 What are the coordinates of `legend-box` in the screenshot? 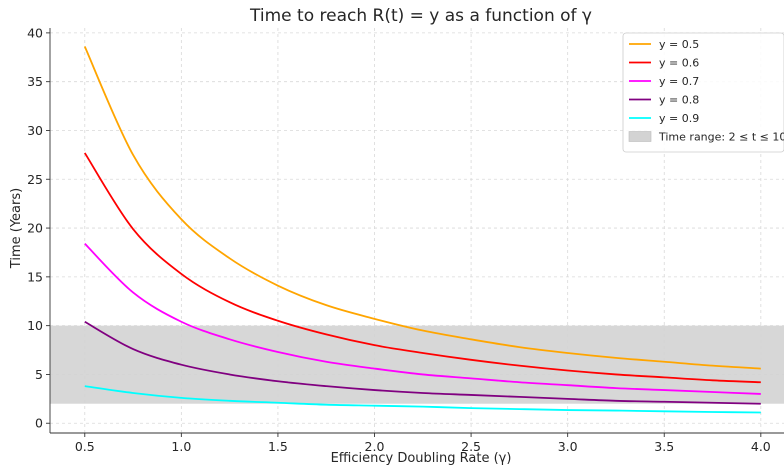 It's located at (703, 92).